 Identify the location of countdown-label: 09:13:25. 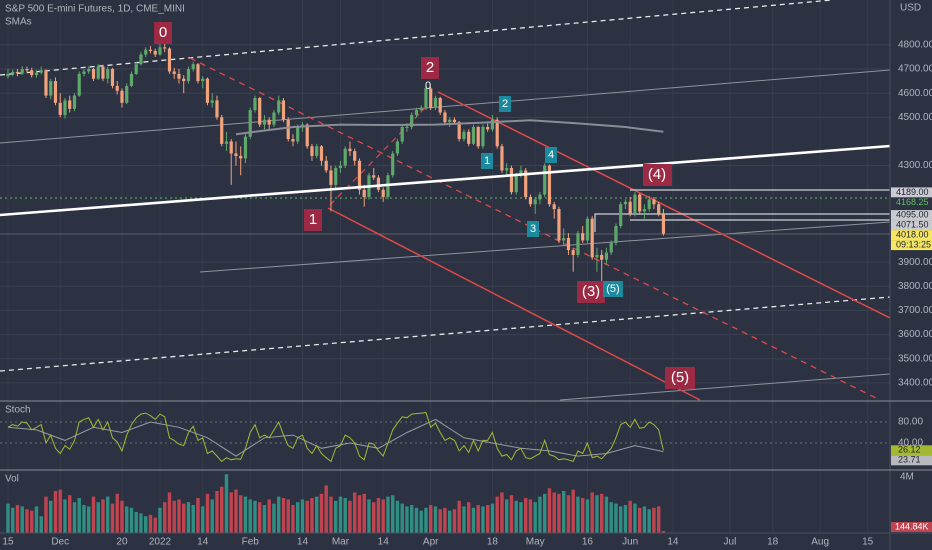
(913, 244).